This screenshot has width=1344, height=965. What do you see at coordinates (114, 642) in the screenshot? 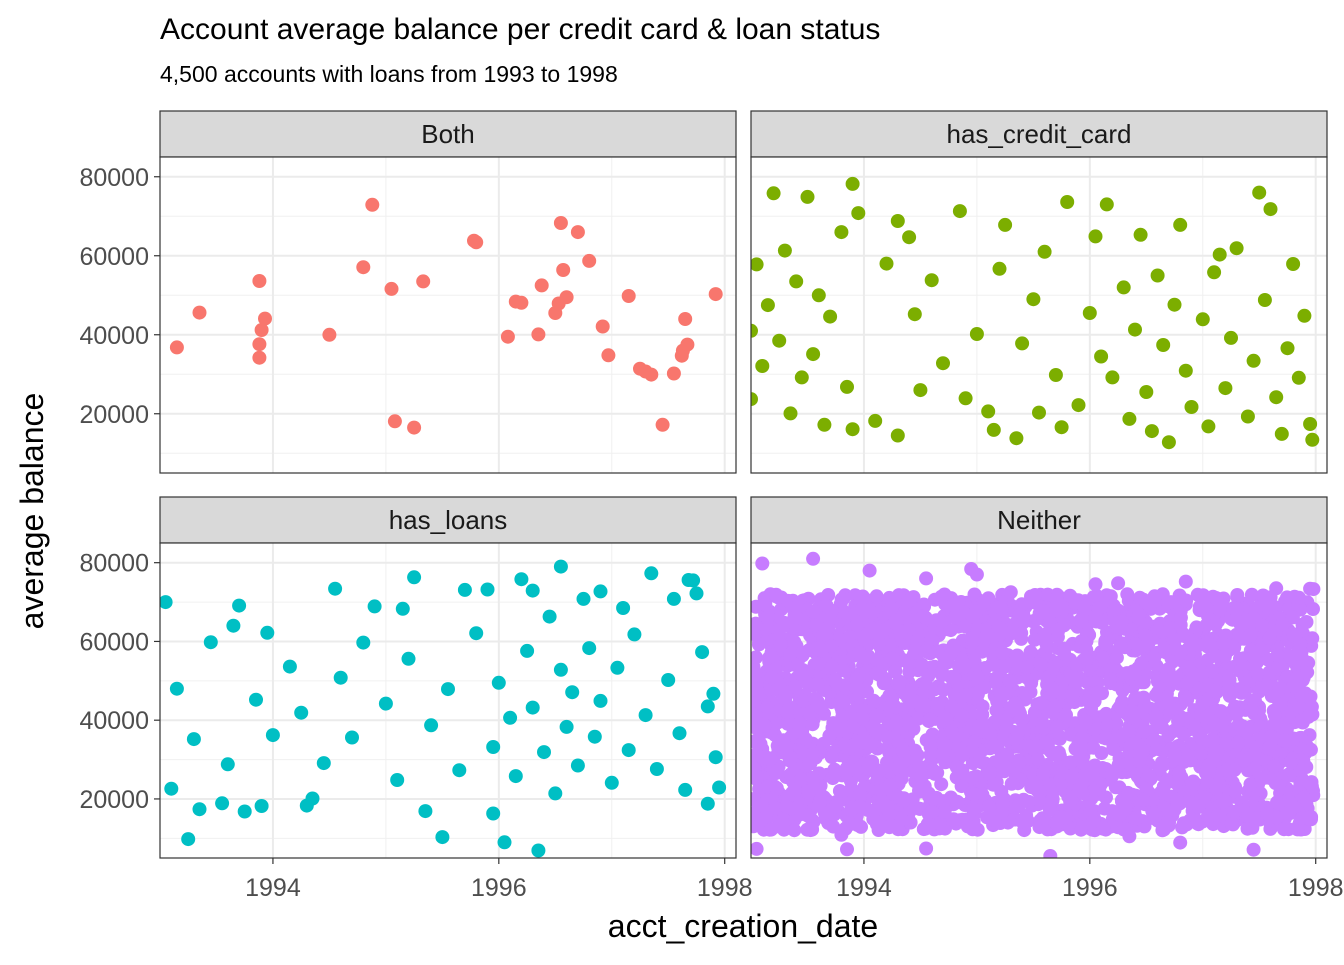
I see `y-tick-label: 60000` at bounding box center [114, 642].